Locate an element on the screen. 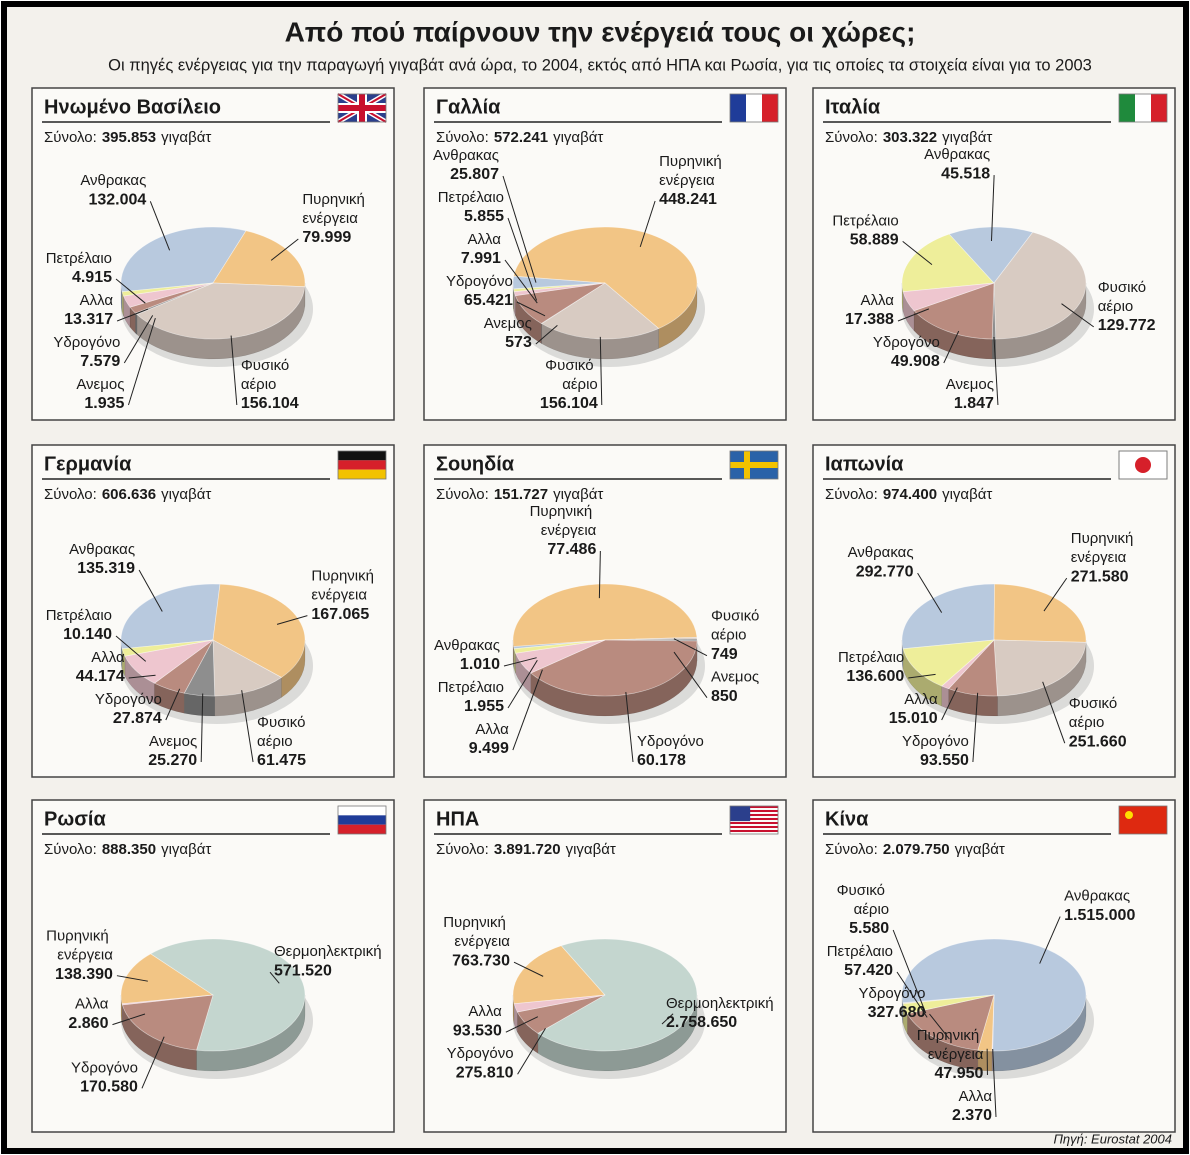 The width and height of the screenshot is (1190, 1155). slice-value: 850 is located at coordinates (724, 696).